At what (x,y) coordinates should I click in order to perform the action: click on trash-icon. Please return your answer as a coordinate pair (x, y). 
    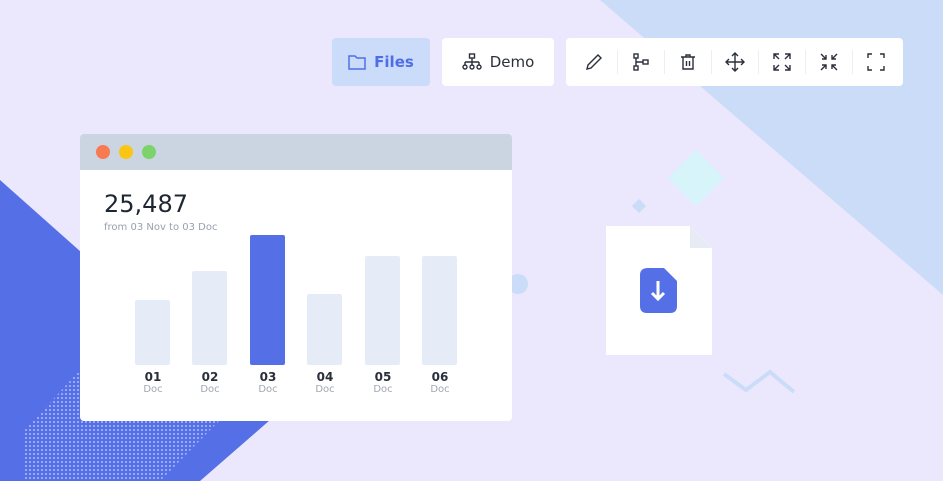
    Looking at the image, I should click on (687, 62).